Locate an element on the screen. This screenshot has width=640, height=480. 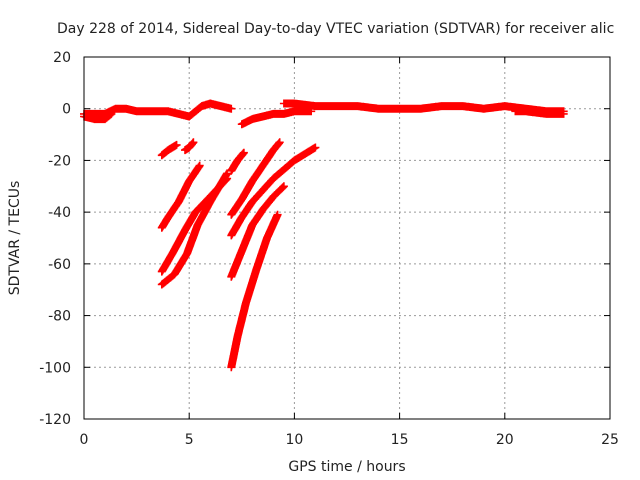
series-track-c is located at coordinates (189, 146).